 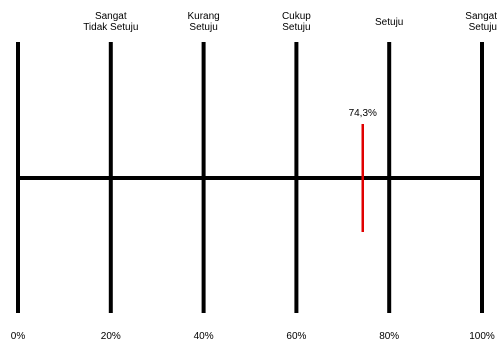 What do you see at coordinates (296, 22) in the screenshot?
I see `category-label-2: Cukup Setuju` at bounding box center [296, 22].